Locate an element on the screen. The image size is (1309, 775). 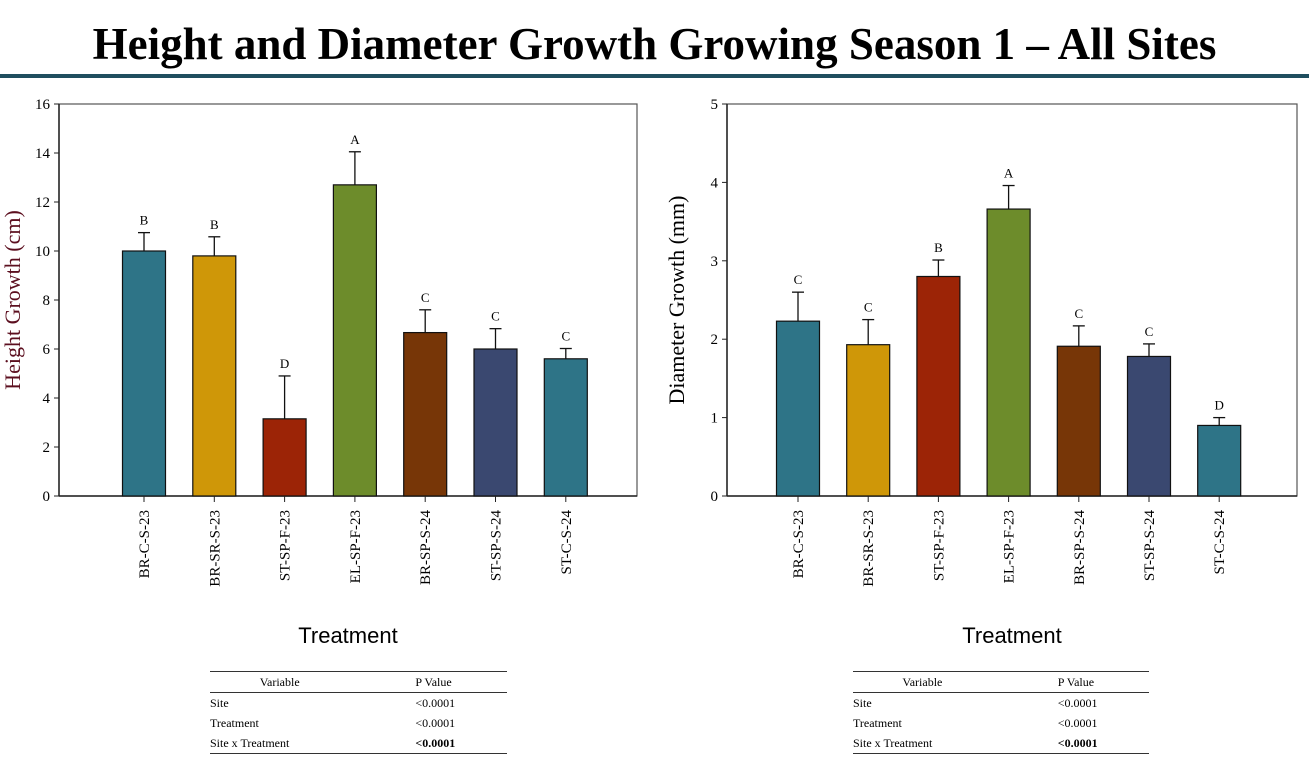
diameter-y-tick-label: 3 is located at coordinates (715, 262).